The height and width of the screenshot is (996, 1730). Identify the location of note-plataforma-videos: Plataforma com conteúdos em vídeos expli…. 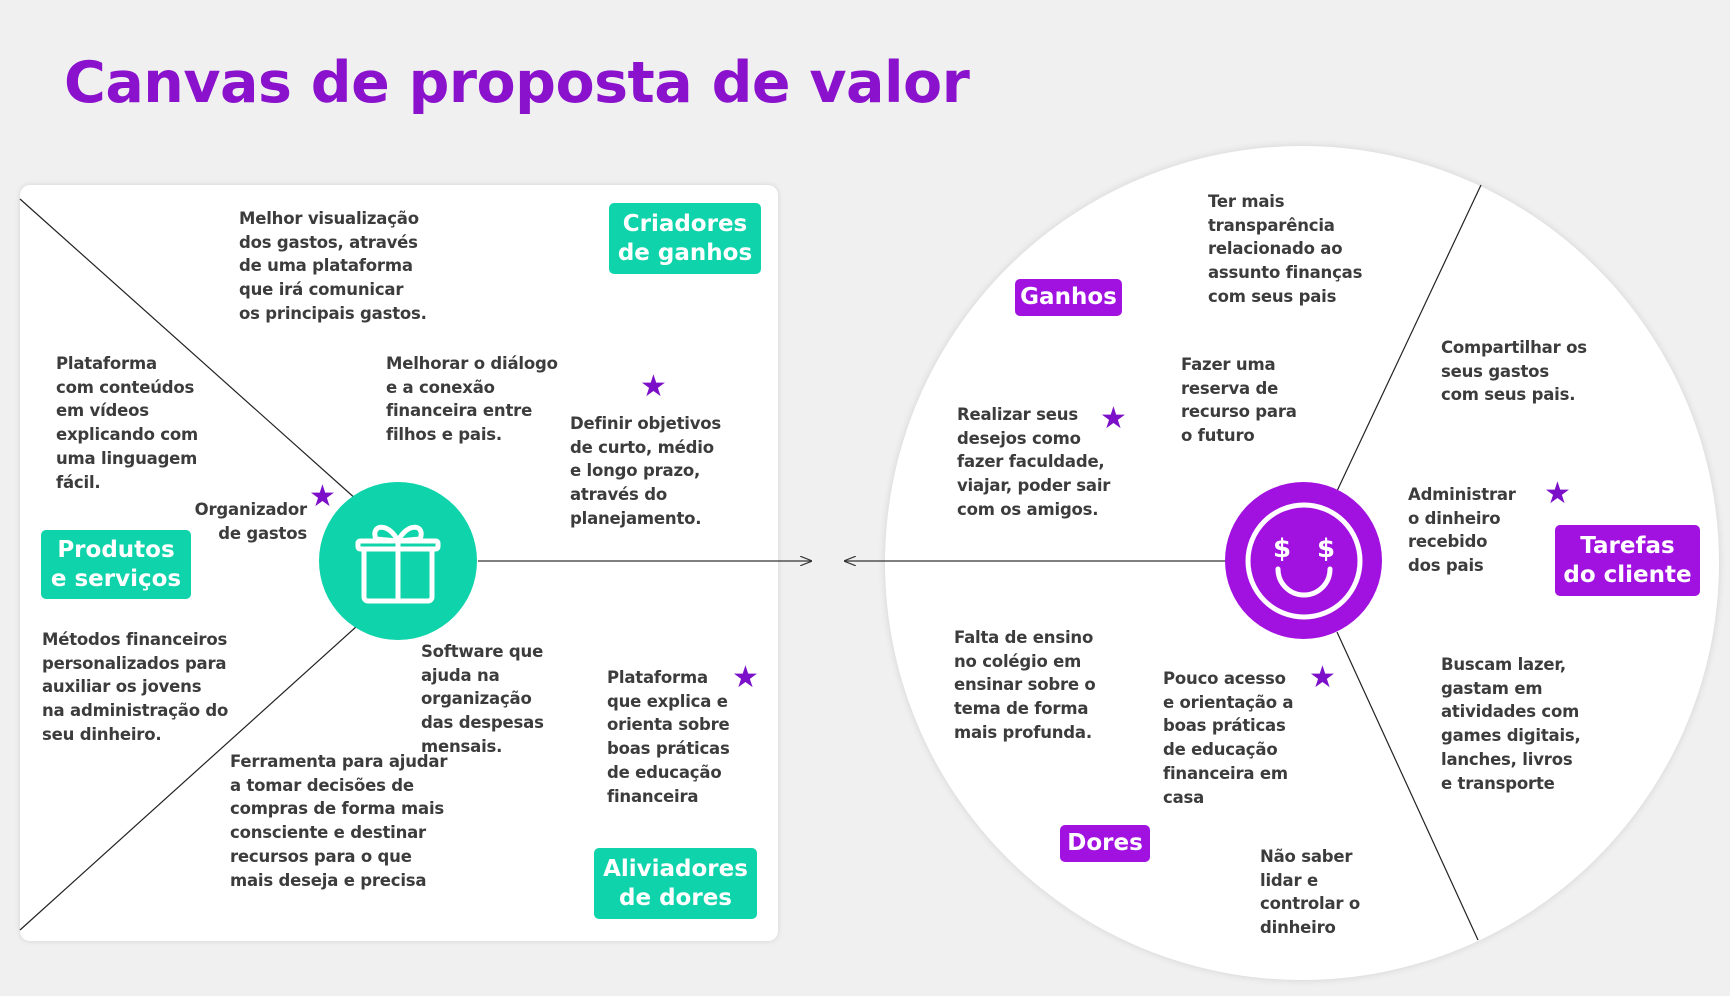
(127, 423).